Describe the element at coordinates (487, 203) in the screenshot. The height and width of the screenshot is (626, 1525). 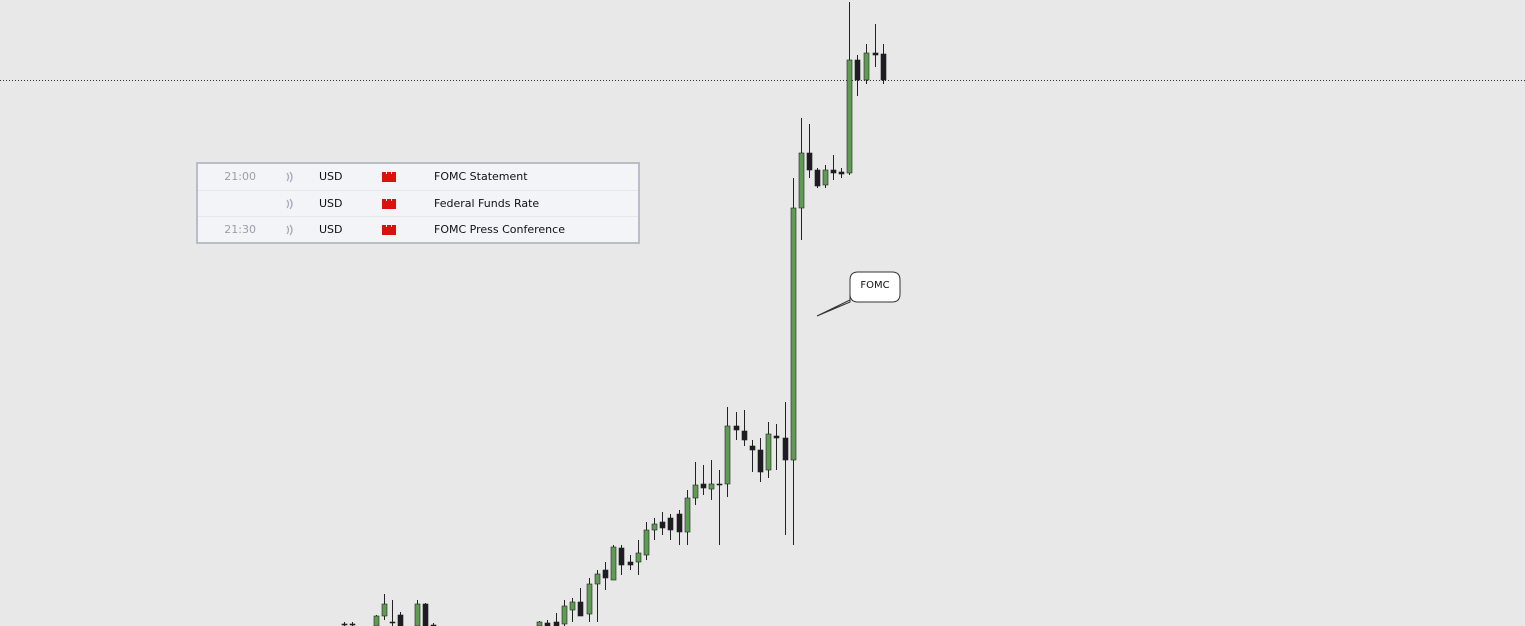
I see `event-name: Federal Funds Rate` at that location.